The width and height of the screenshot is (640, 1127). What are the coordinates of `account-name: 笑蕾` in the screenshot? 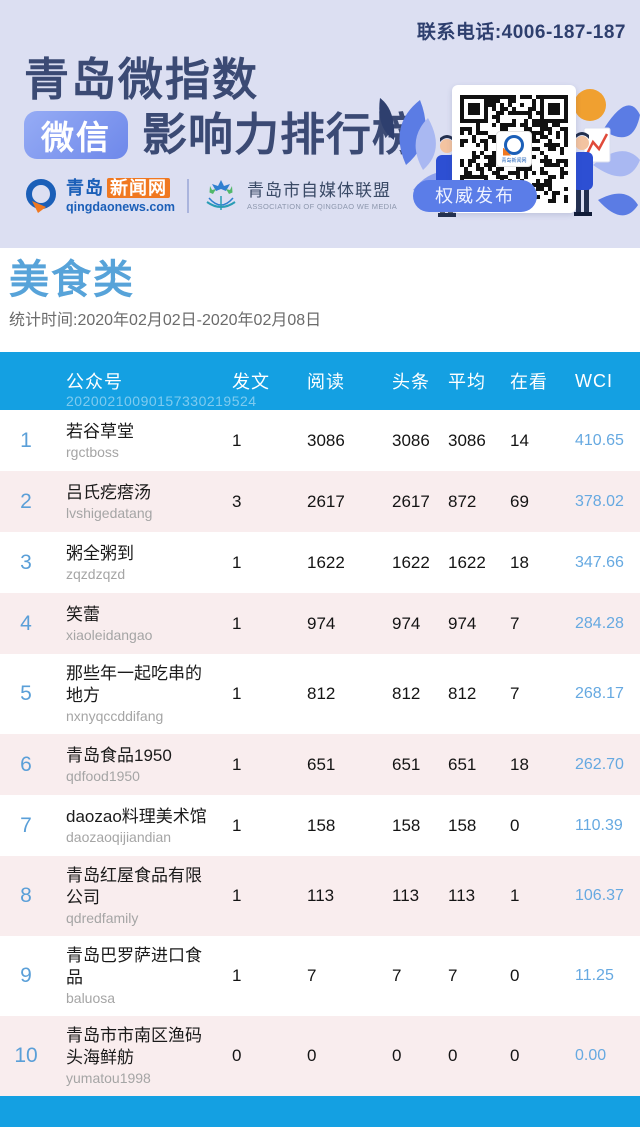 It's located at (83, 614).